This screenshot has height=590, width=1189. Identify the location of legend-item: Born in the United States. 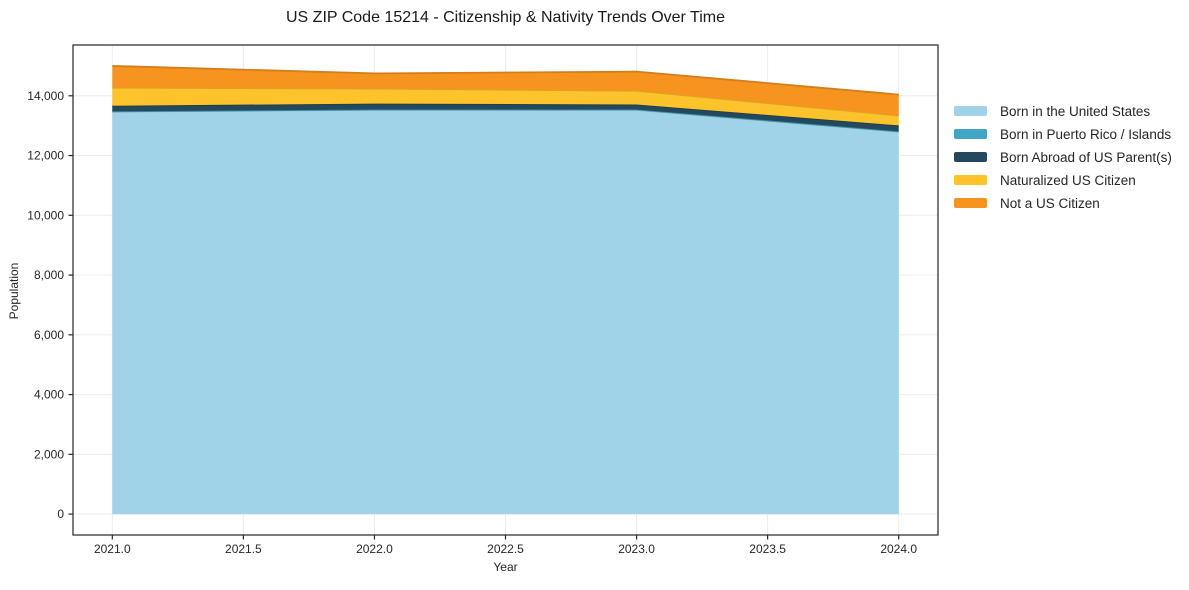
(1063, 111).